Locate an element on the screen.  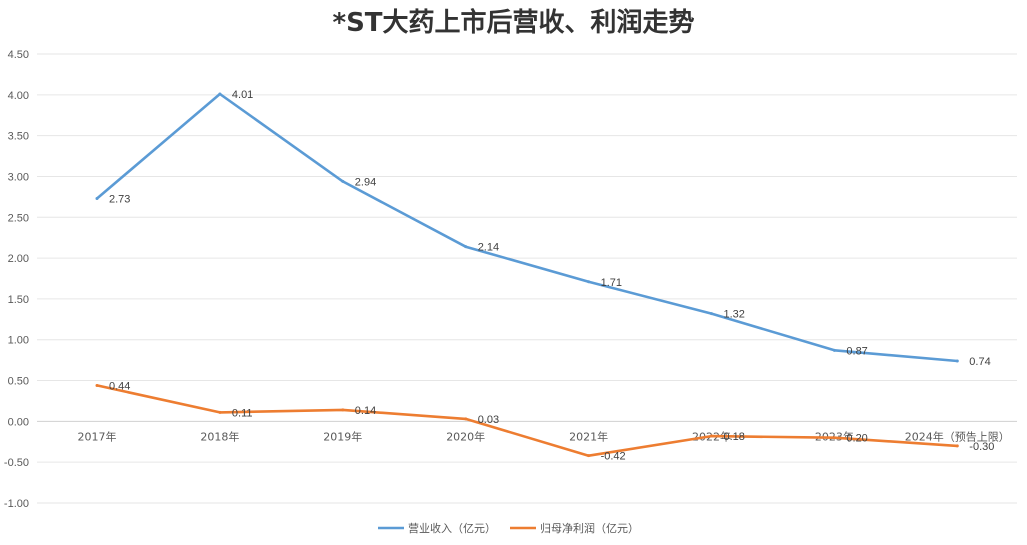
y-tick-label: 2.50 is located at coordinates (18, 218).